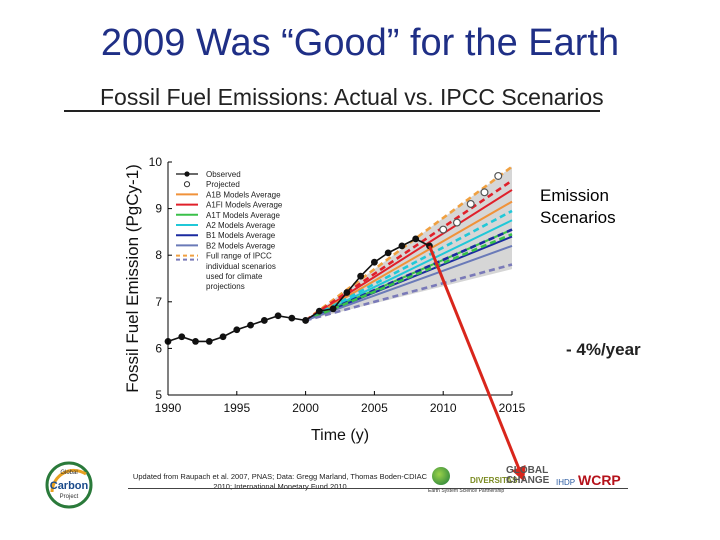 The height and width of the screenshot is (540, 720). I want to click on observed-point-1993, so click(209, 341).